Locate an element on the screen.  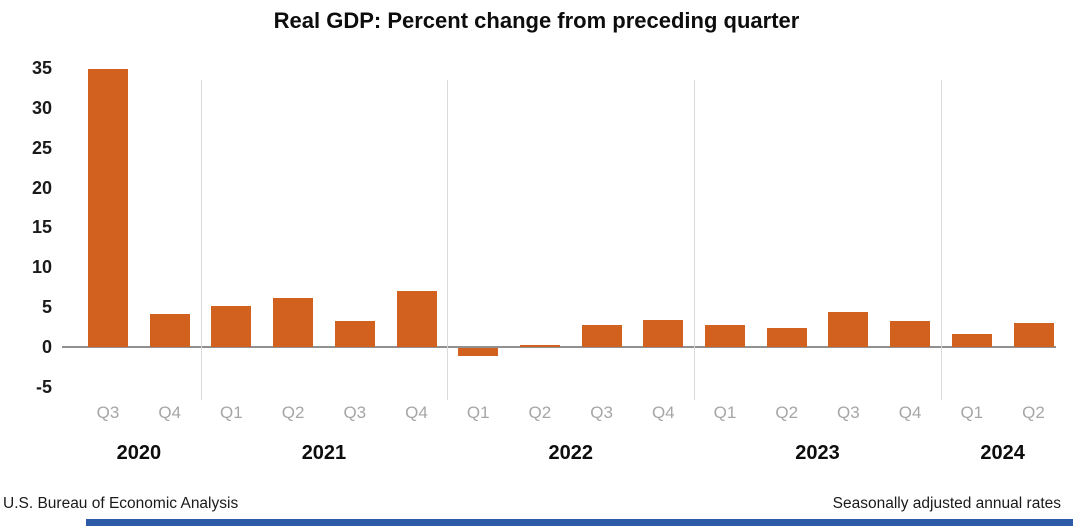
bar-2023-Q4 is located at coordinates (910, 334).